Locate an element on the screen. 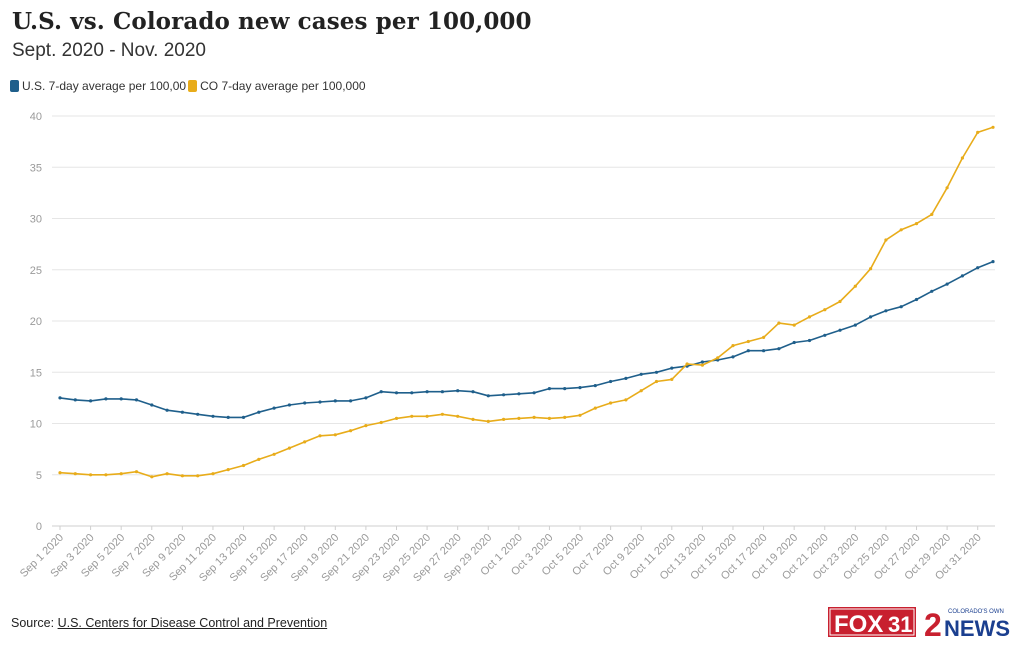 This screenshot has width=1020, height=650. fox31-logo: FOX 31 is located at coordinates (872, 622).